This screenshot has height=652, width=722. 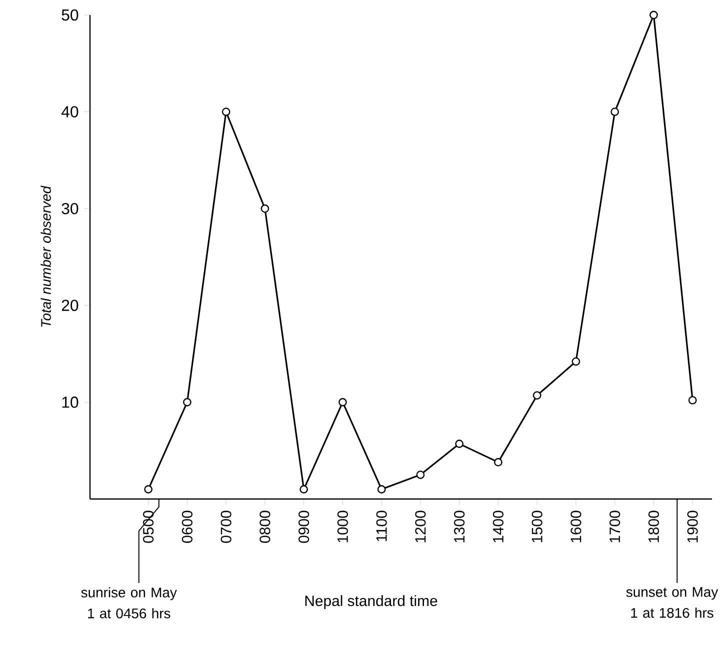 I want to click on x-tick-label: 0900, so click(x=304, y=526).